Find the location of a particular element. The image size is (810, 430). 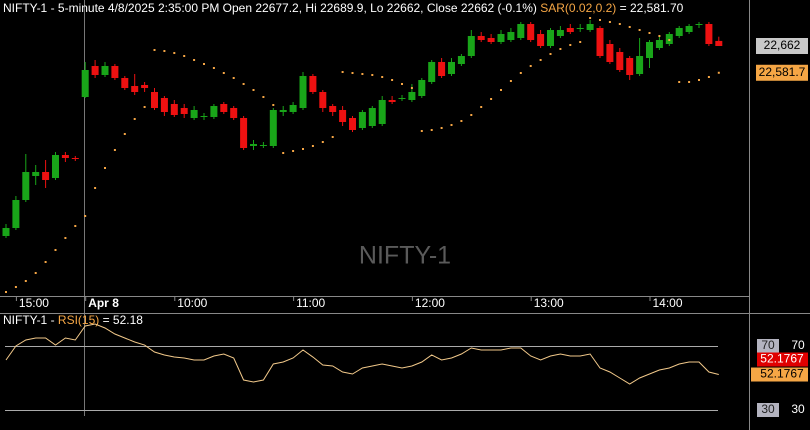

y-tick-label: 70 is located at coordinates (798, 345).